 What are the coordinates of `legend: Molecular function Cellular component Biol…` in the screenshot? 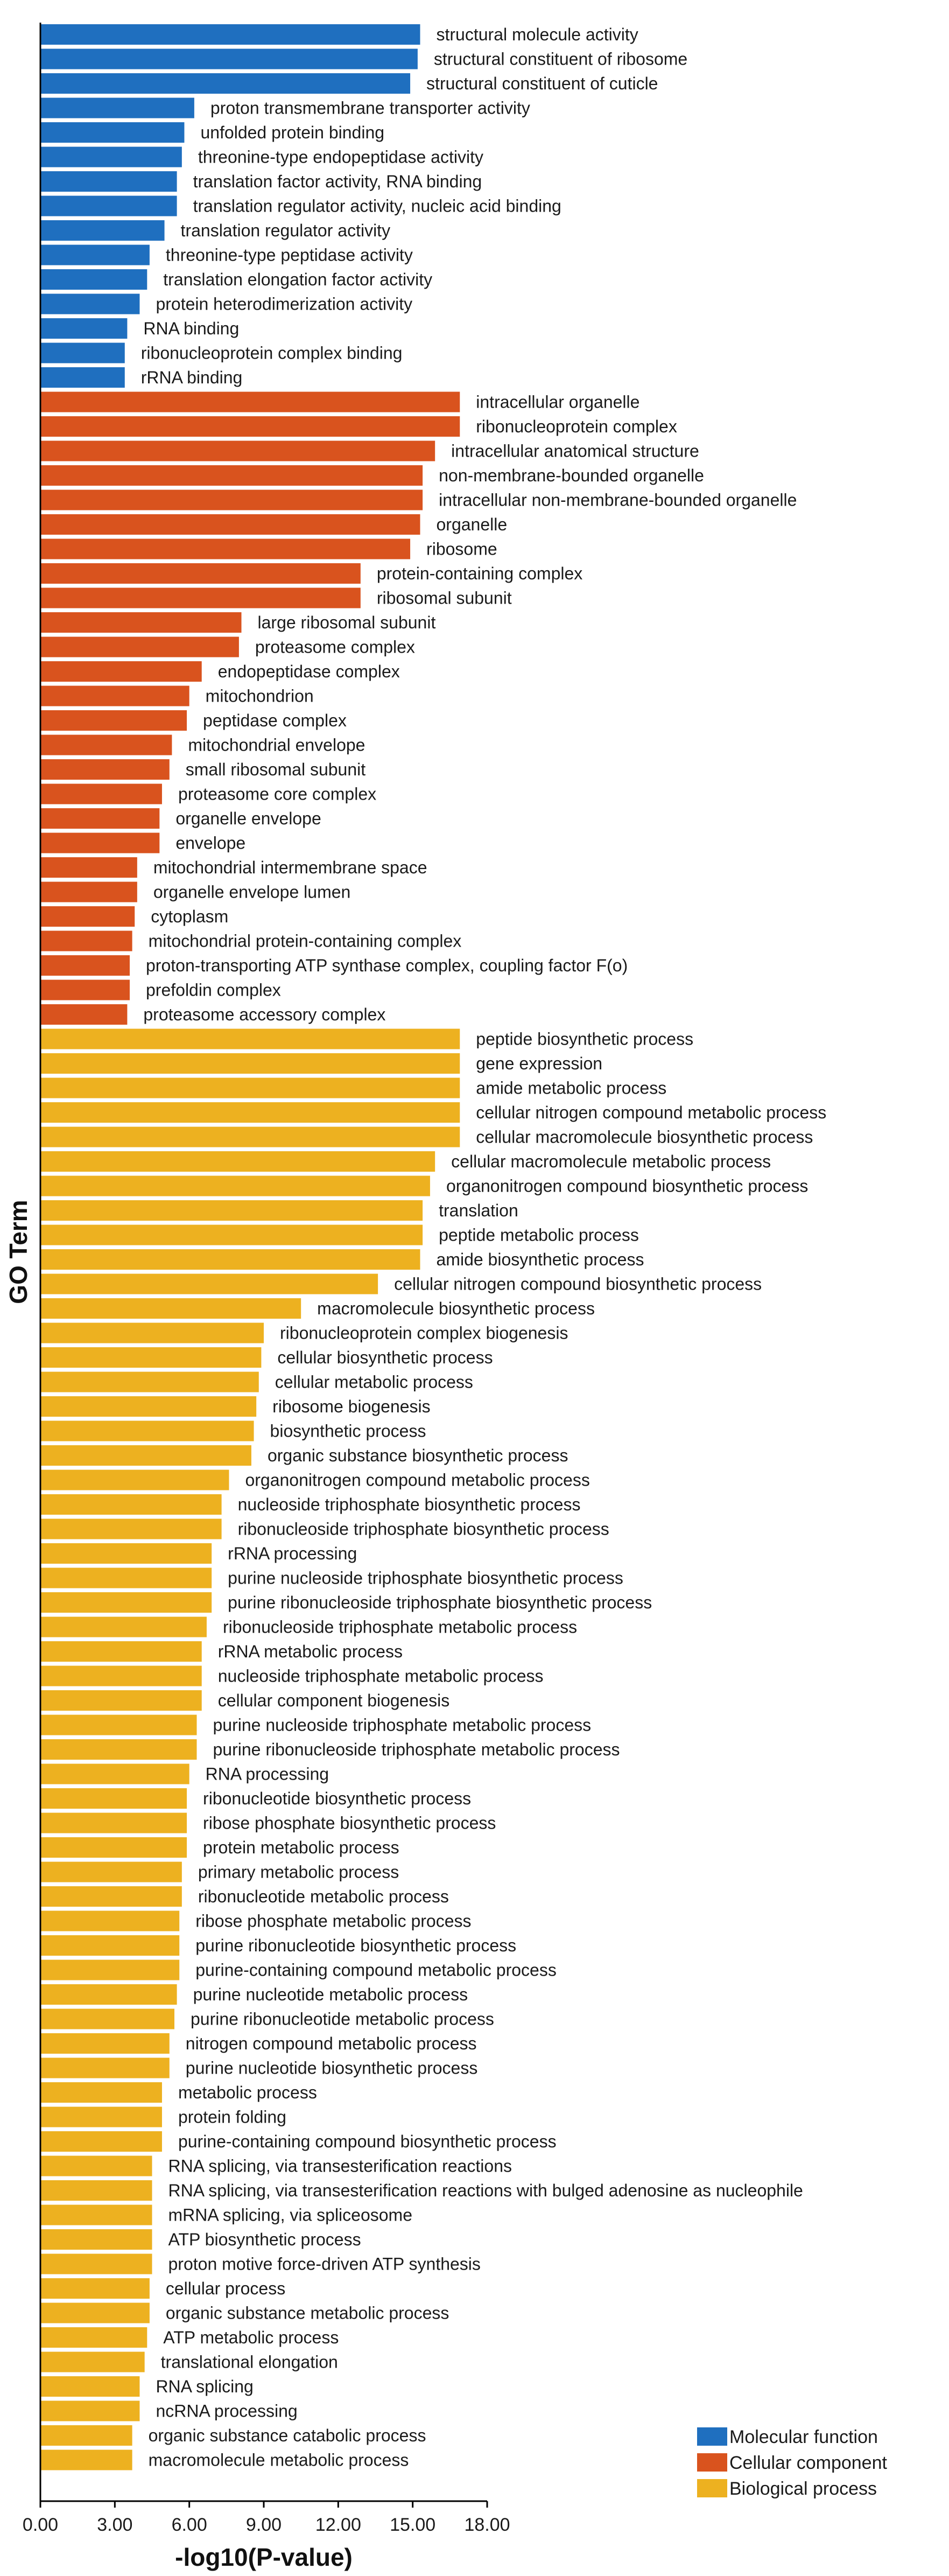 It's located at (792, 2463).